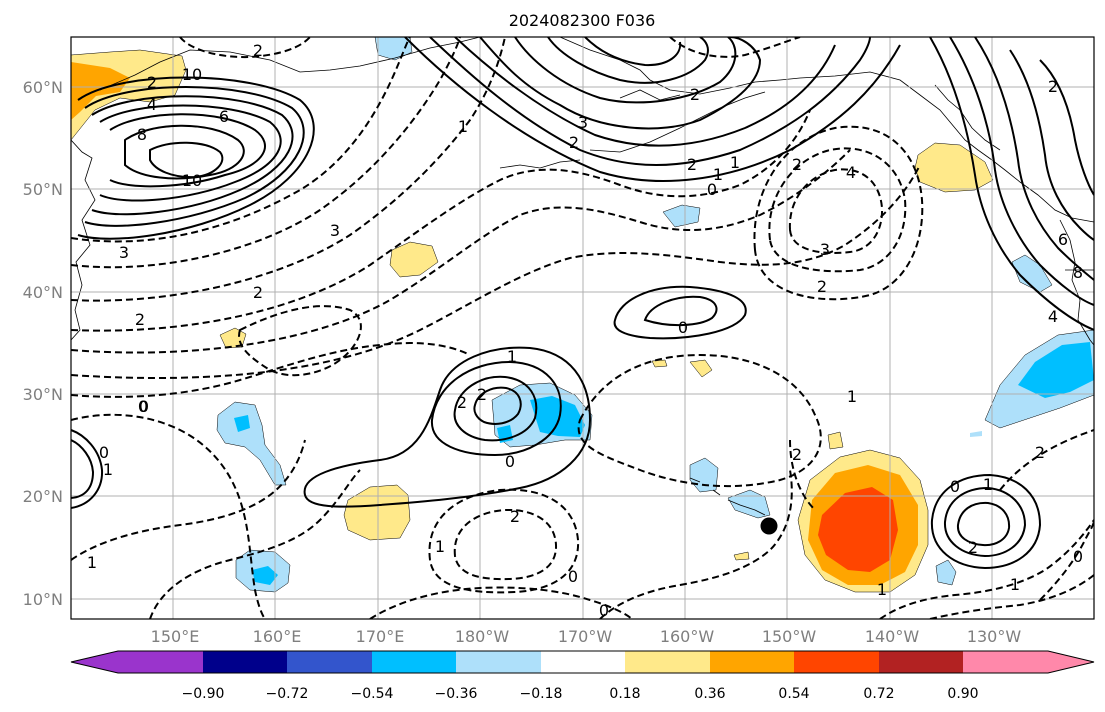  Describe the element at coordinates (878, 694) in the screenshot. I see `colorbar-tick: 0.72` at that location.